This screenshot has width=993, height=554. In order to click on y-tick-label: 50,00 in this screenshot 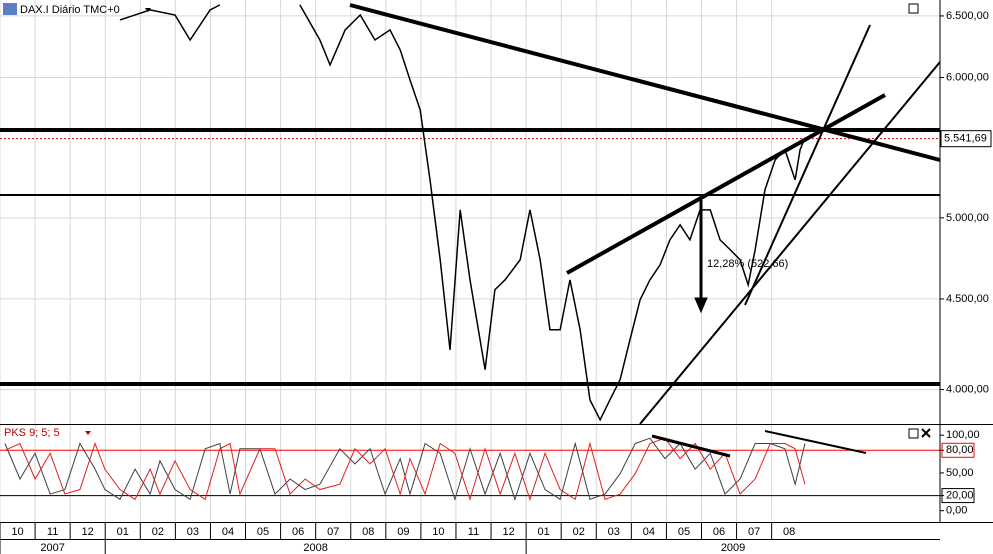, I will do `click(960, 473)`.